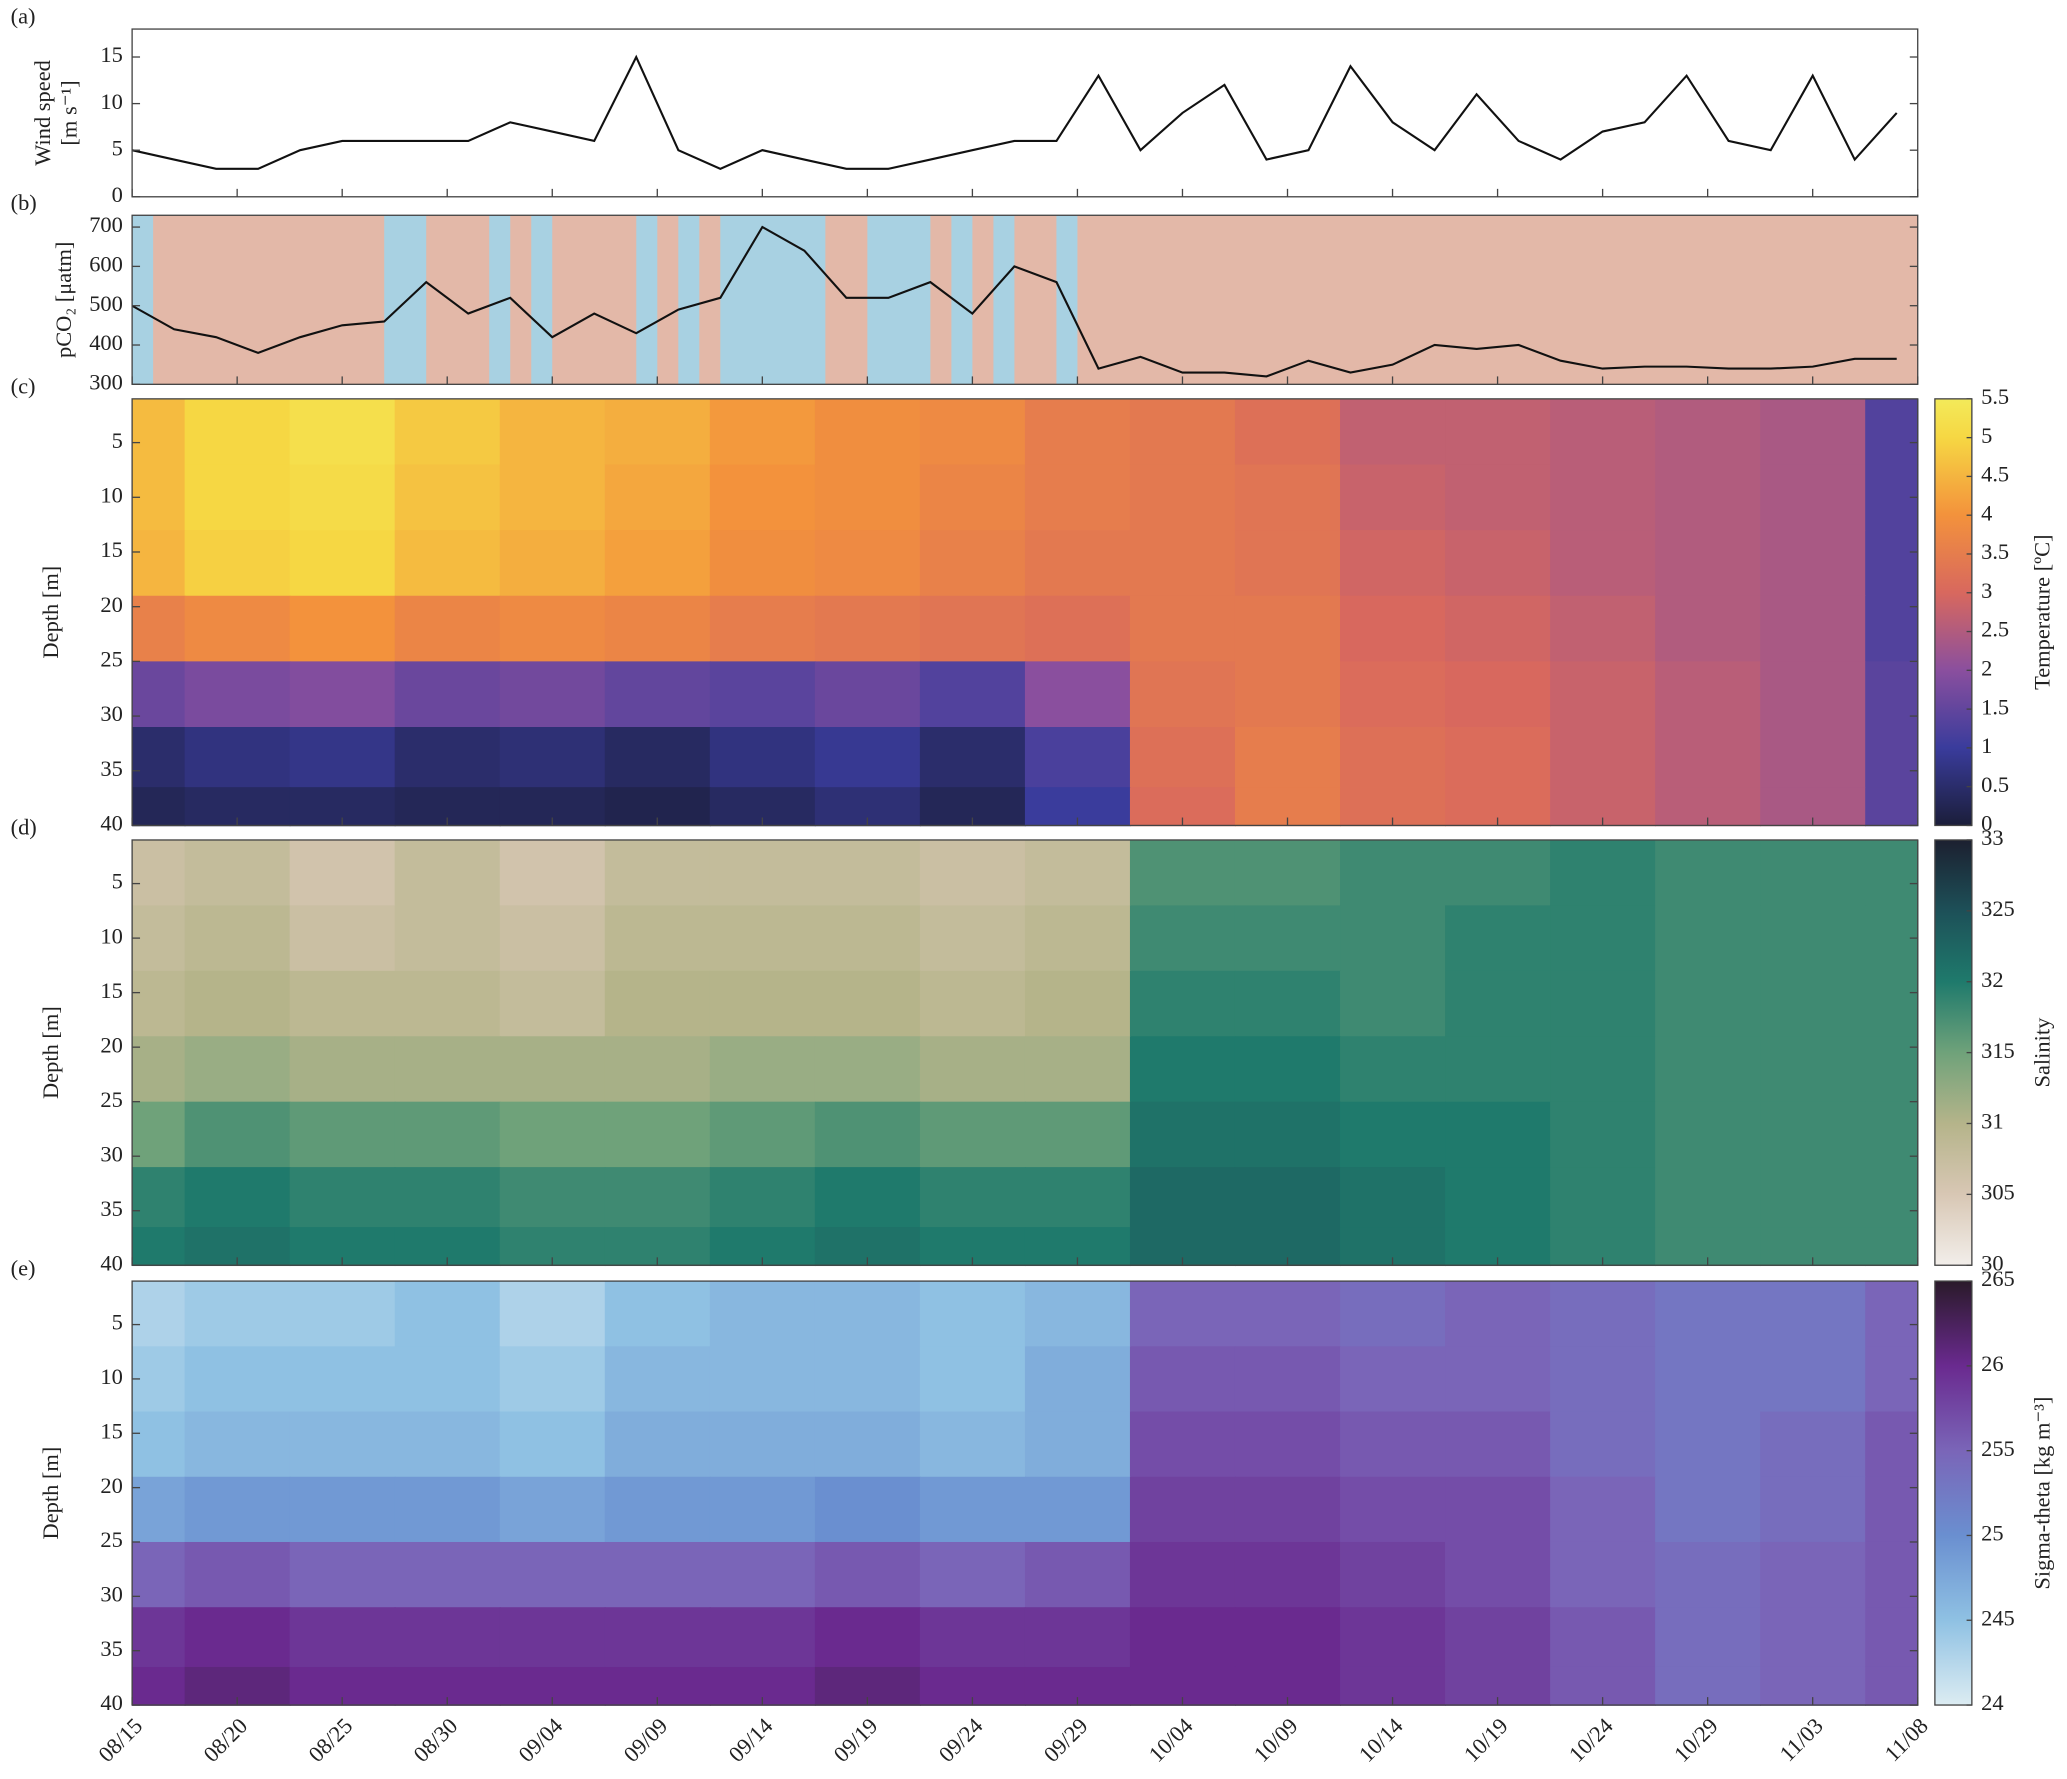 This screenshot has width=2067, height=1779. Describe the element at coordinates (1986, 745) in the screenshot. I see `colorbar-tick-label: 1` at that location.